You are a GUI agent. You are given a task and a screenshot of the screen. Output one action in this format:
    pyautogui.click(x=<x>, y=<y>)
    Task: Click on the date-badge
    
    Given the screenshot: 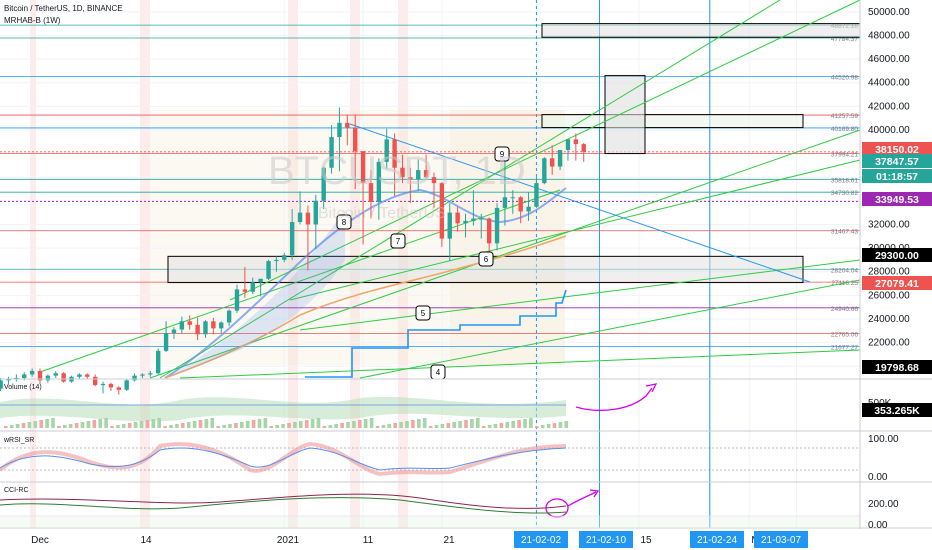 What is the action you would take?
    pyautogui.click(x=606, y=539)
    